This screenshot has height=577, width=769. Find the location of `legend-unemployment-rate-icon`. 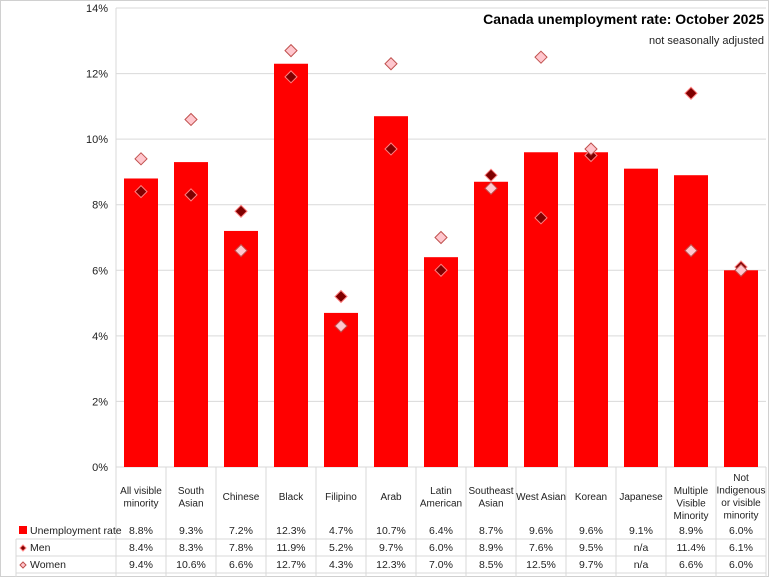

legend-unemployment-rate-icon is located at coordinates (23, 530).